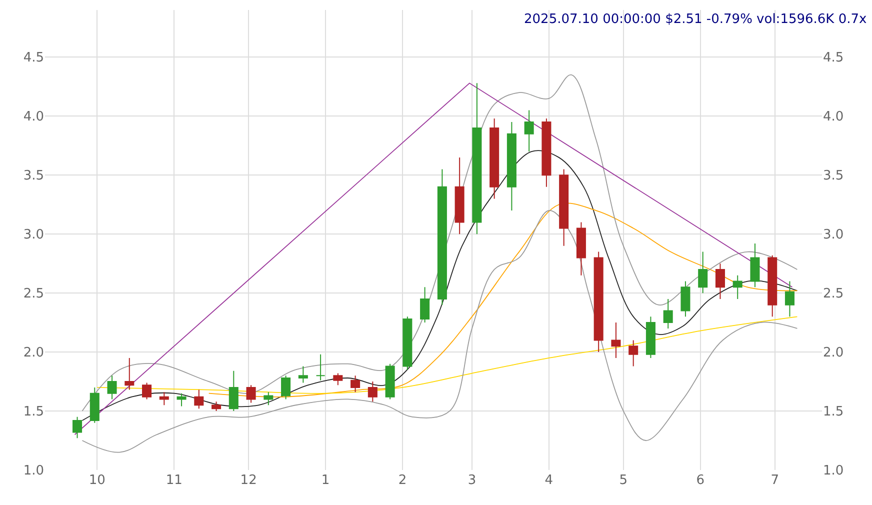  Describe the element at coordinates (833, 117) in the screenshot. I see `y2-tick-label: 4.0` at that location.